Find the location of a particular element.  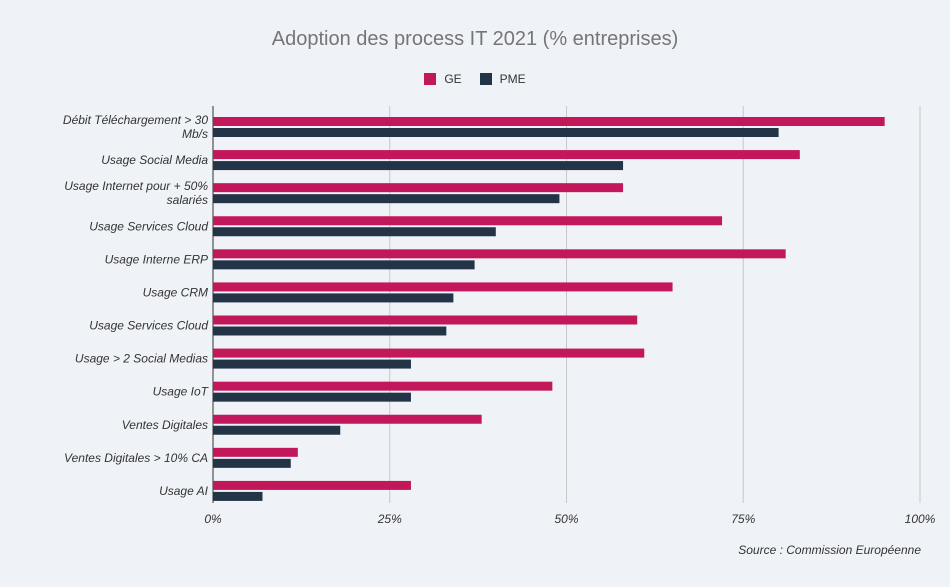

legend: GE PME is located at coordinates (475, 79).